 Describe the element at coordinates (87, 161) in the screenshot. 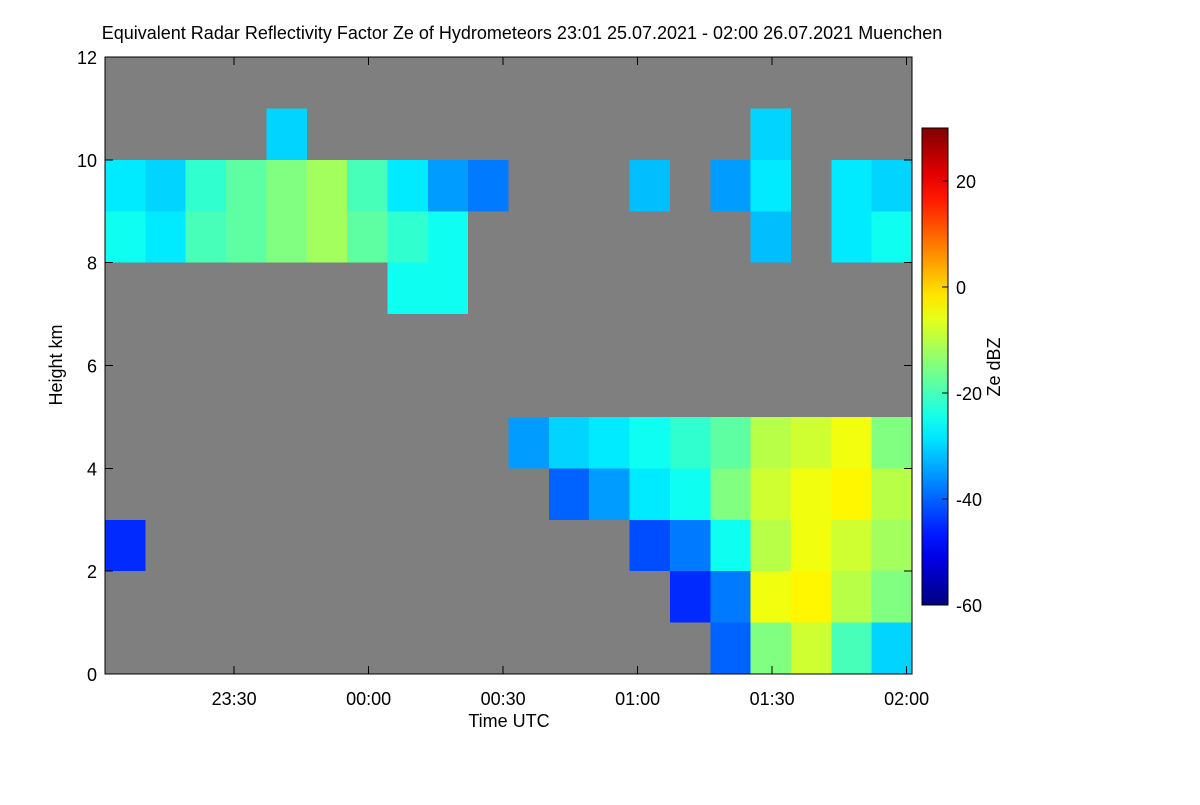

I see `y-tick-label: 10` at that location.